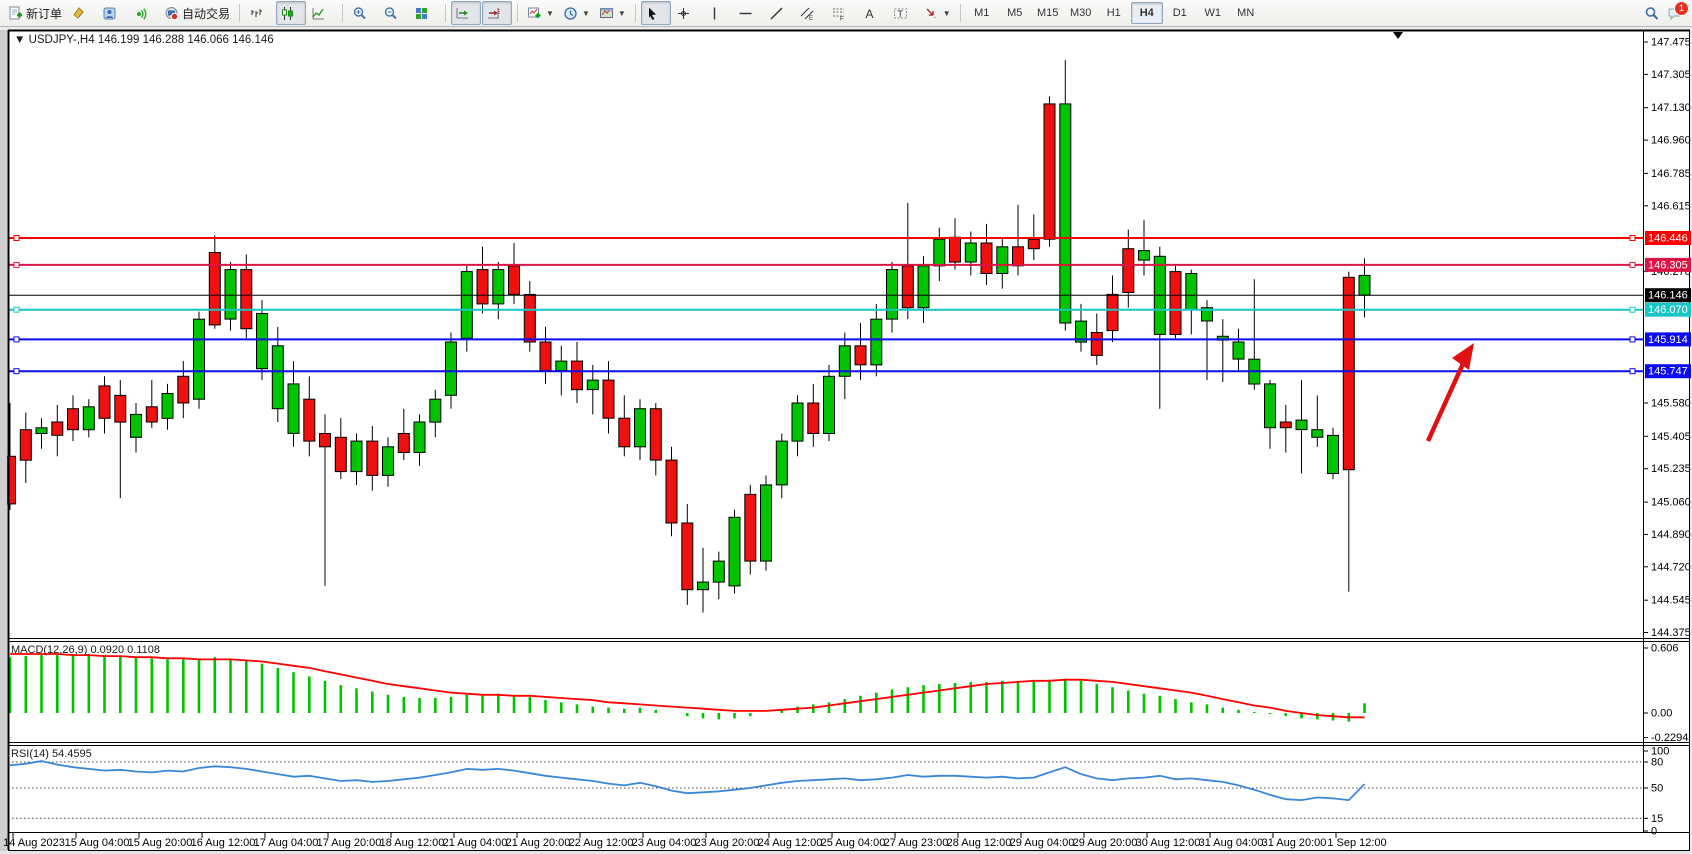 Image resolution: width=1692 pixels, height=854 pixels. Describe the element at coordinates (916, 843) in the screenshot. I see `svg-text: 27 Aug 23:00` at that location.